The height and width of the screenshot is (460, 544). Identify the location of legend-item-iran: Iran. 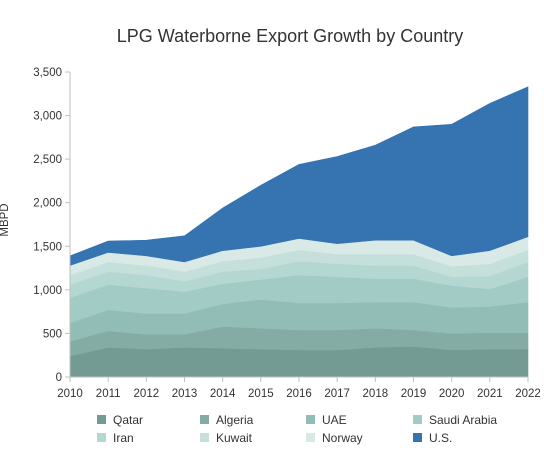
(115, 438).